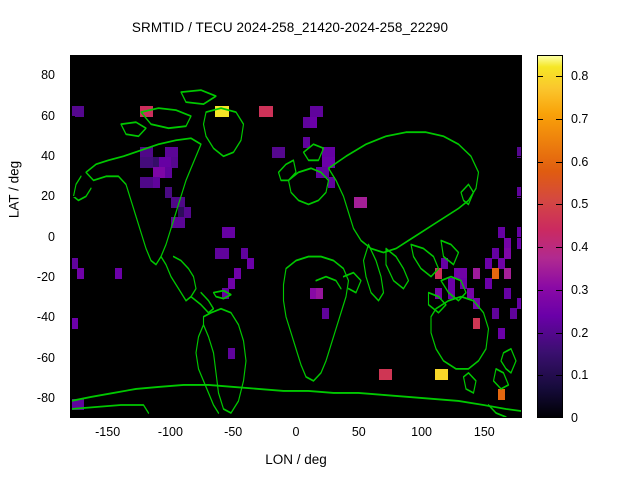  I want to click on x-tick-label: 150, so click(484, 432).